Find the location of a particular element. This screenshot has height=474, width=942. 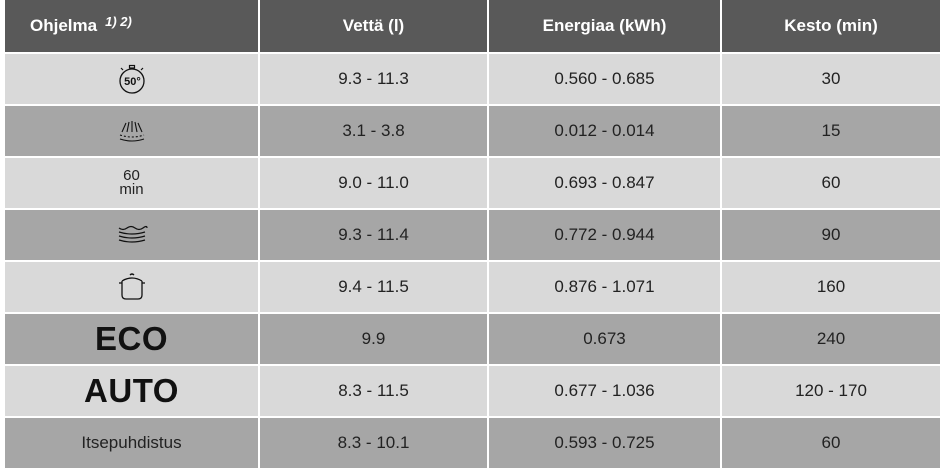

energy-cell: 0.677 - 1.036 is located at coordinates (603, 391).